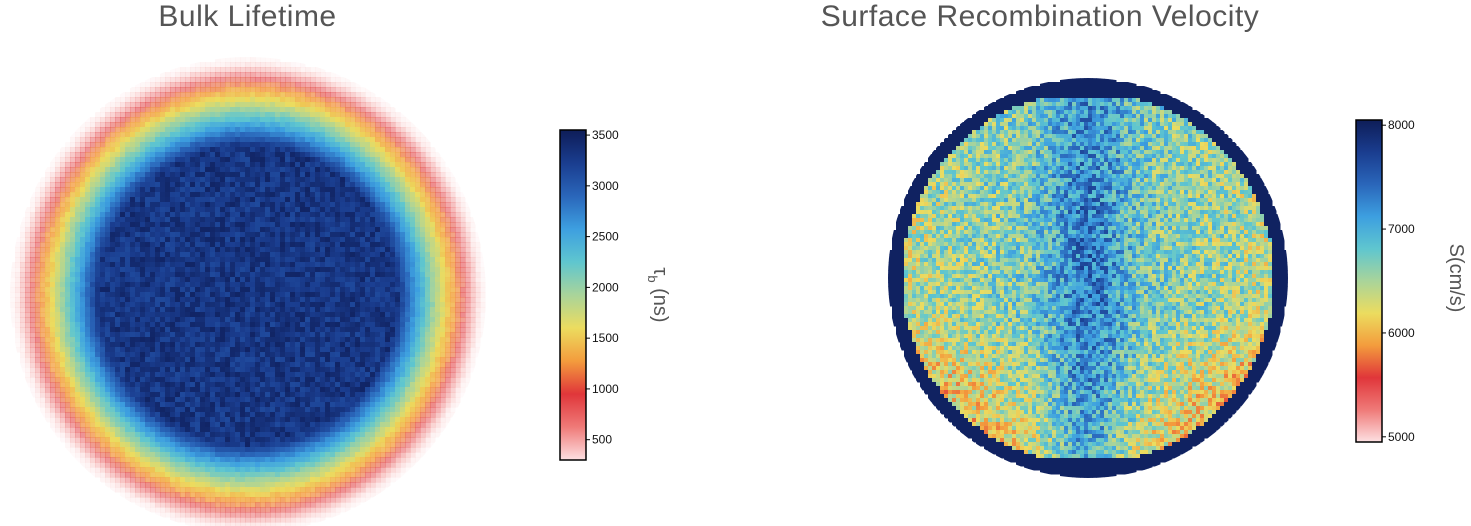 The width and height of the screenshot is (1471, 526). I want to click on bulk-lifetime-title: Bulk Lifetime, so click(247, 16).